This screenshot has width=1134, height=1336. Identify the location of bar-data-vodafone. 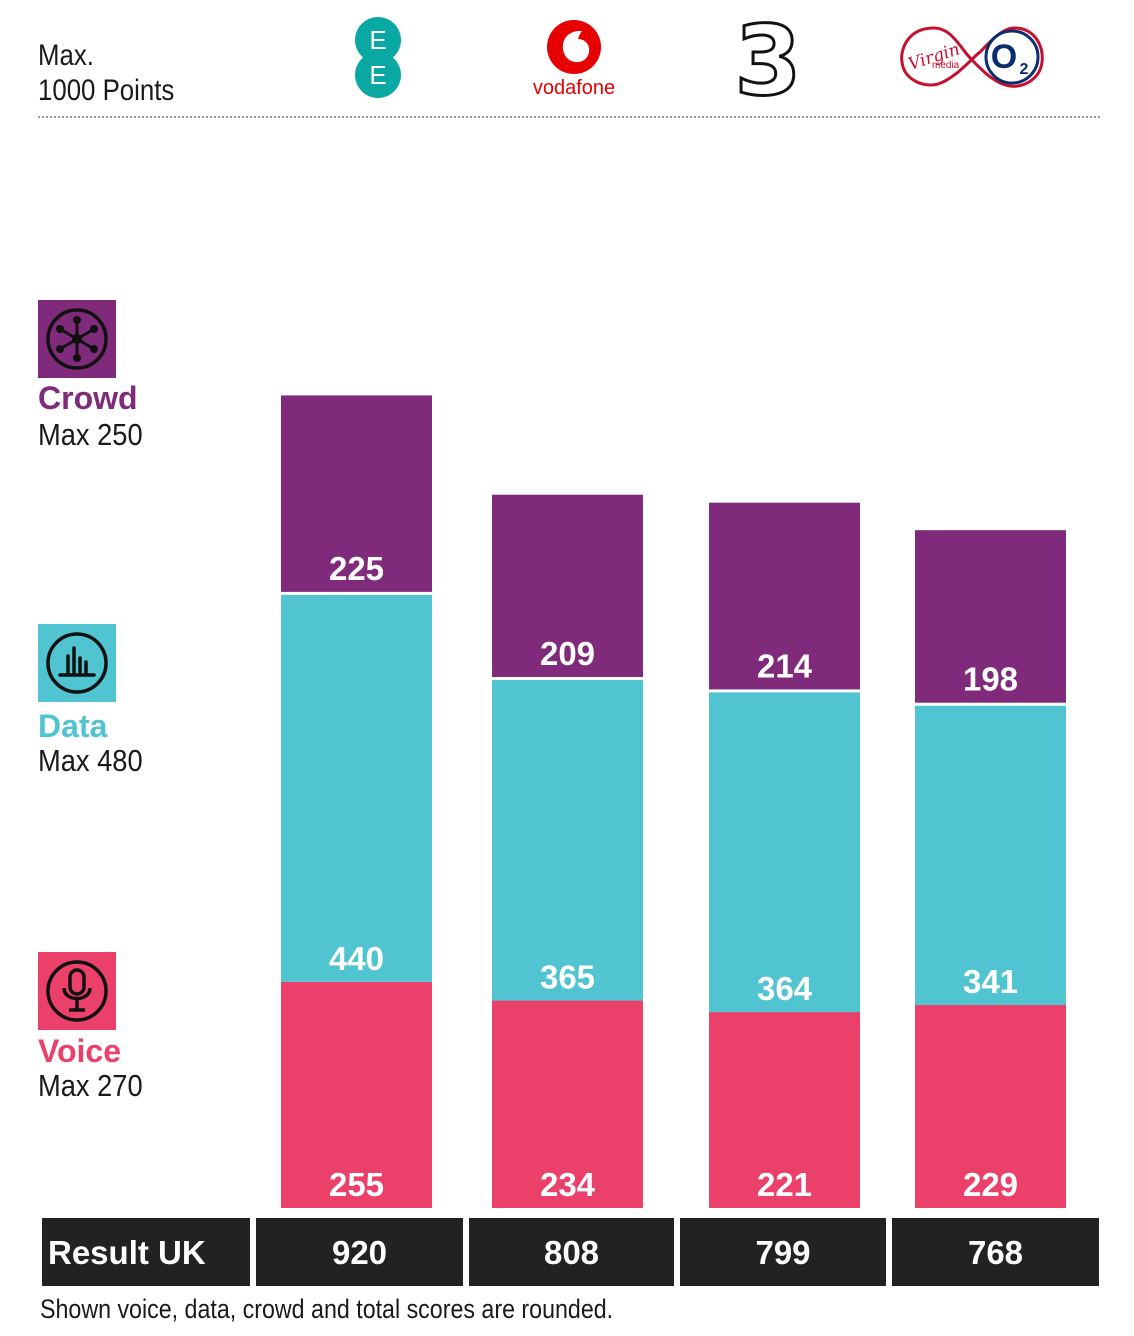
(567, 840).